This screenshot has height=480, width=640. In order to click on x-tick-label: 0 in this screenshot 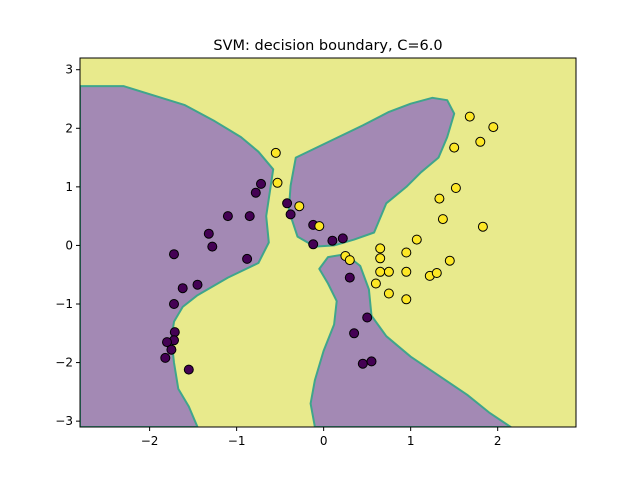, I will do `click(324, 441)`.